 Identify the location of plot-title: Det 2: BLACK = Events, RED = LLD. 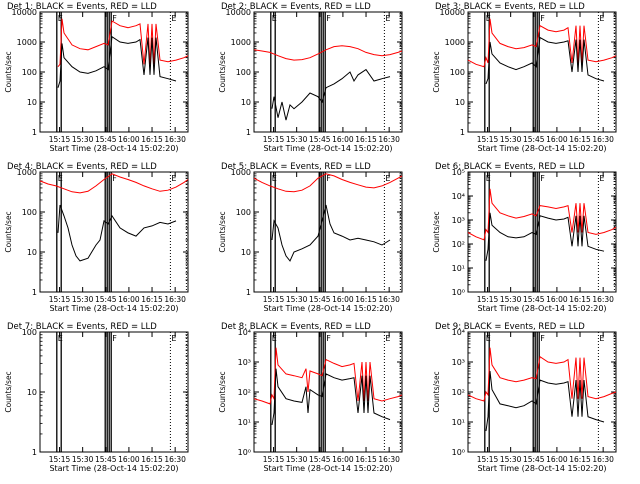
(296, 7).